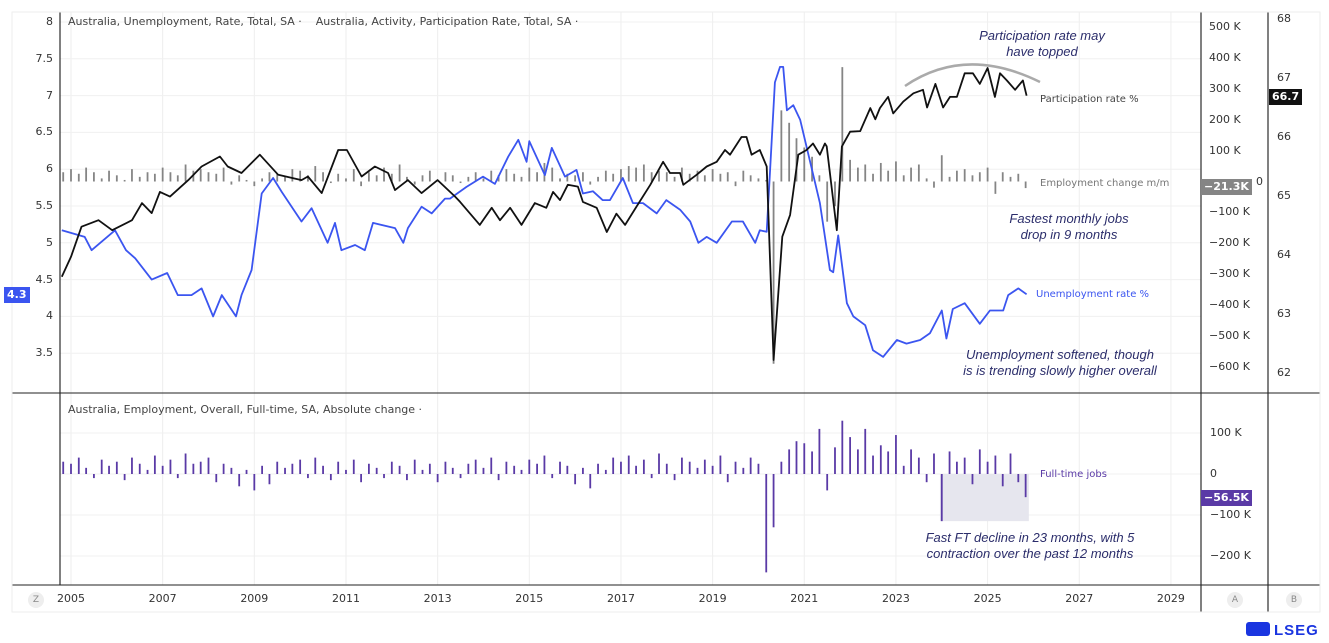 This screenshot has height=643, width=1329. Describe the element at coordinates (620, 598) in the screenshot. I see `x-tick-label: 2017` at that location.